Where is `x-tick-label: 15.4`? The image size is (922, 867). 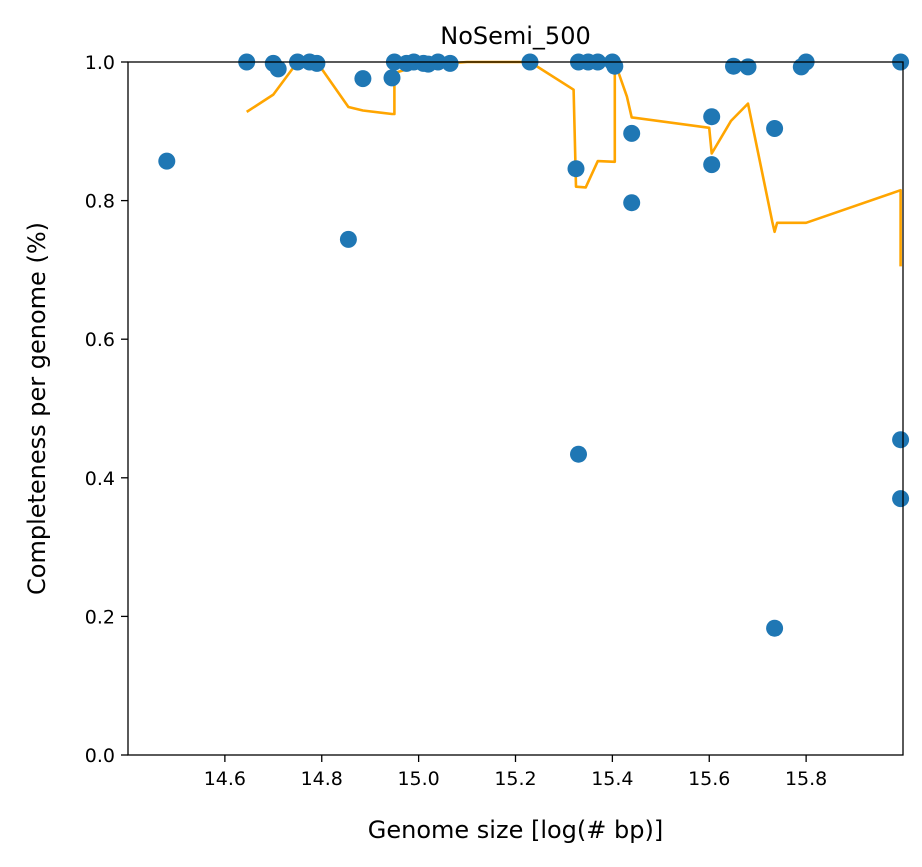
x-tick-label: 15.4 is located at coordinates (612, 779).